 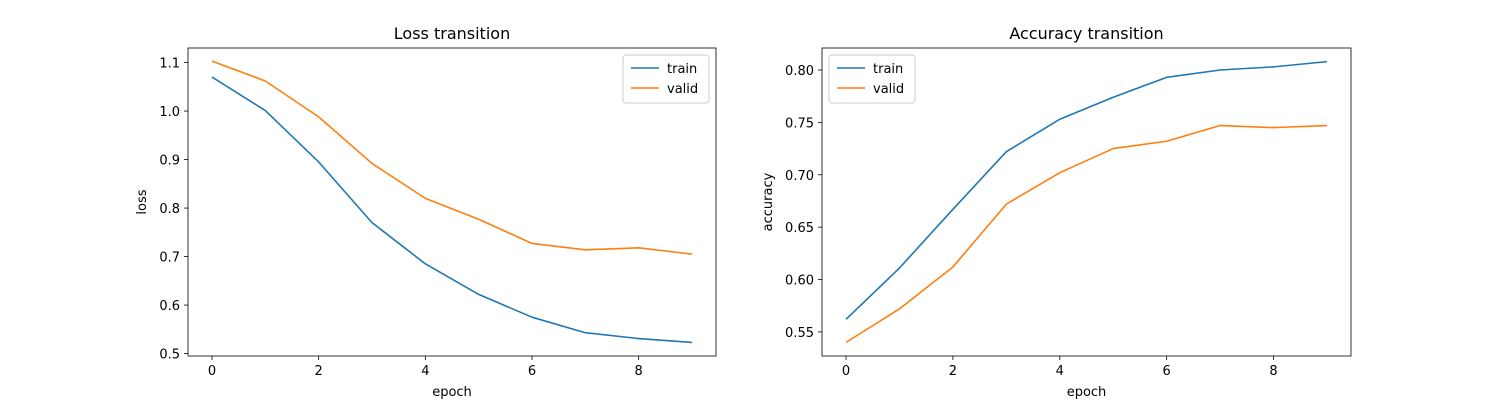 I want to click on loss-y-tick-label: 1.1, so click(x=169, y=64).